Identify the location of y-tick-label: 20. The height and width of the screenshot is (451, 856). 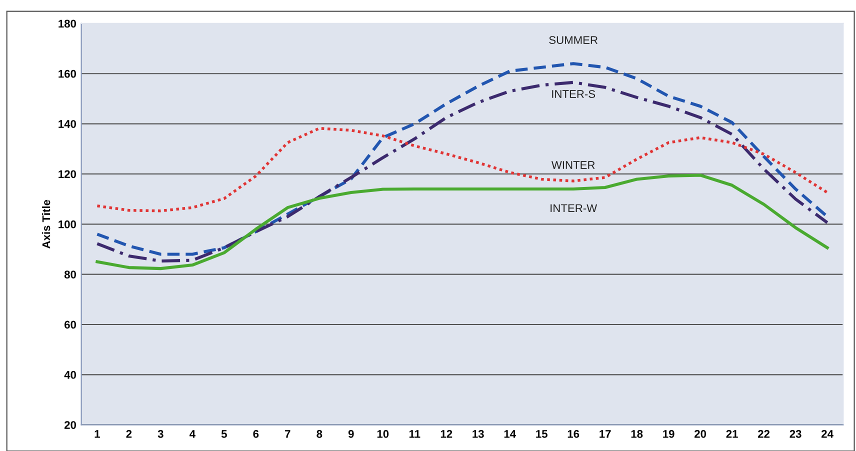
(70, 425).